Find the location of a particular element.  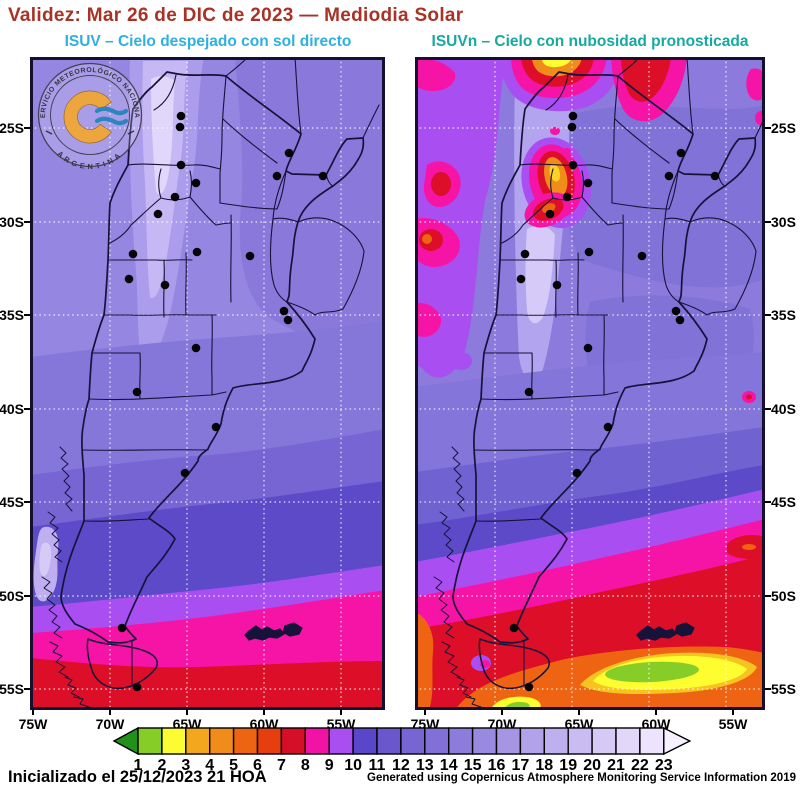

colorbar-tick-label: 14 is located at coordinates (449, 765).